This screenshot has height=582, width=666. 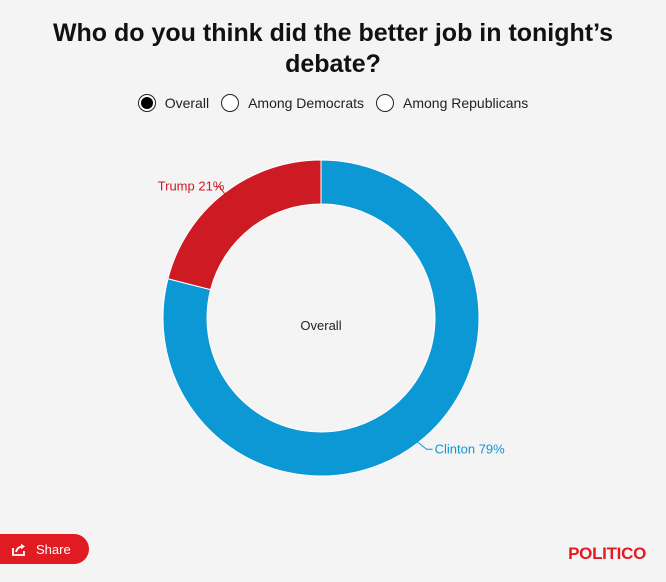 I want to click on politico-logo: POLITICO, so click(x=607, y=553).